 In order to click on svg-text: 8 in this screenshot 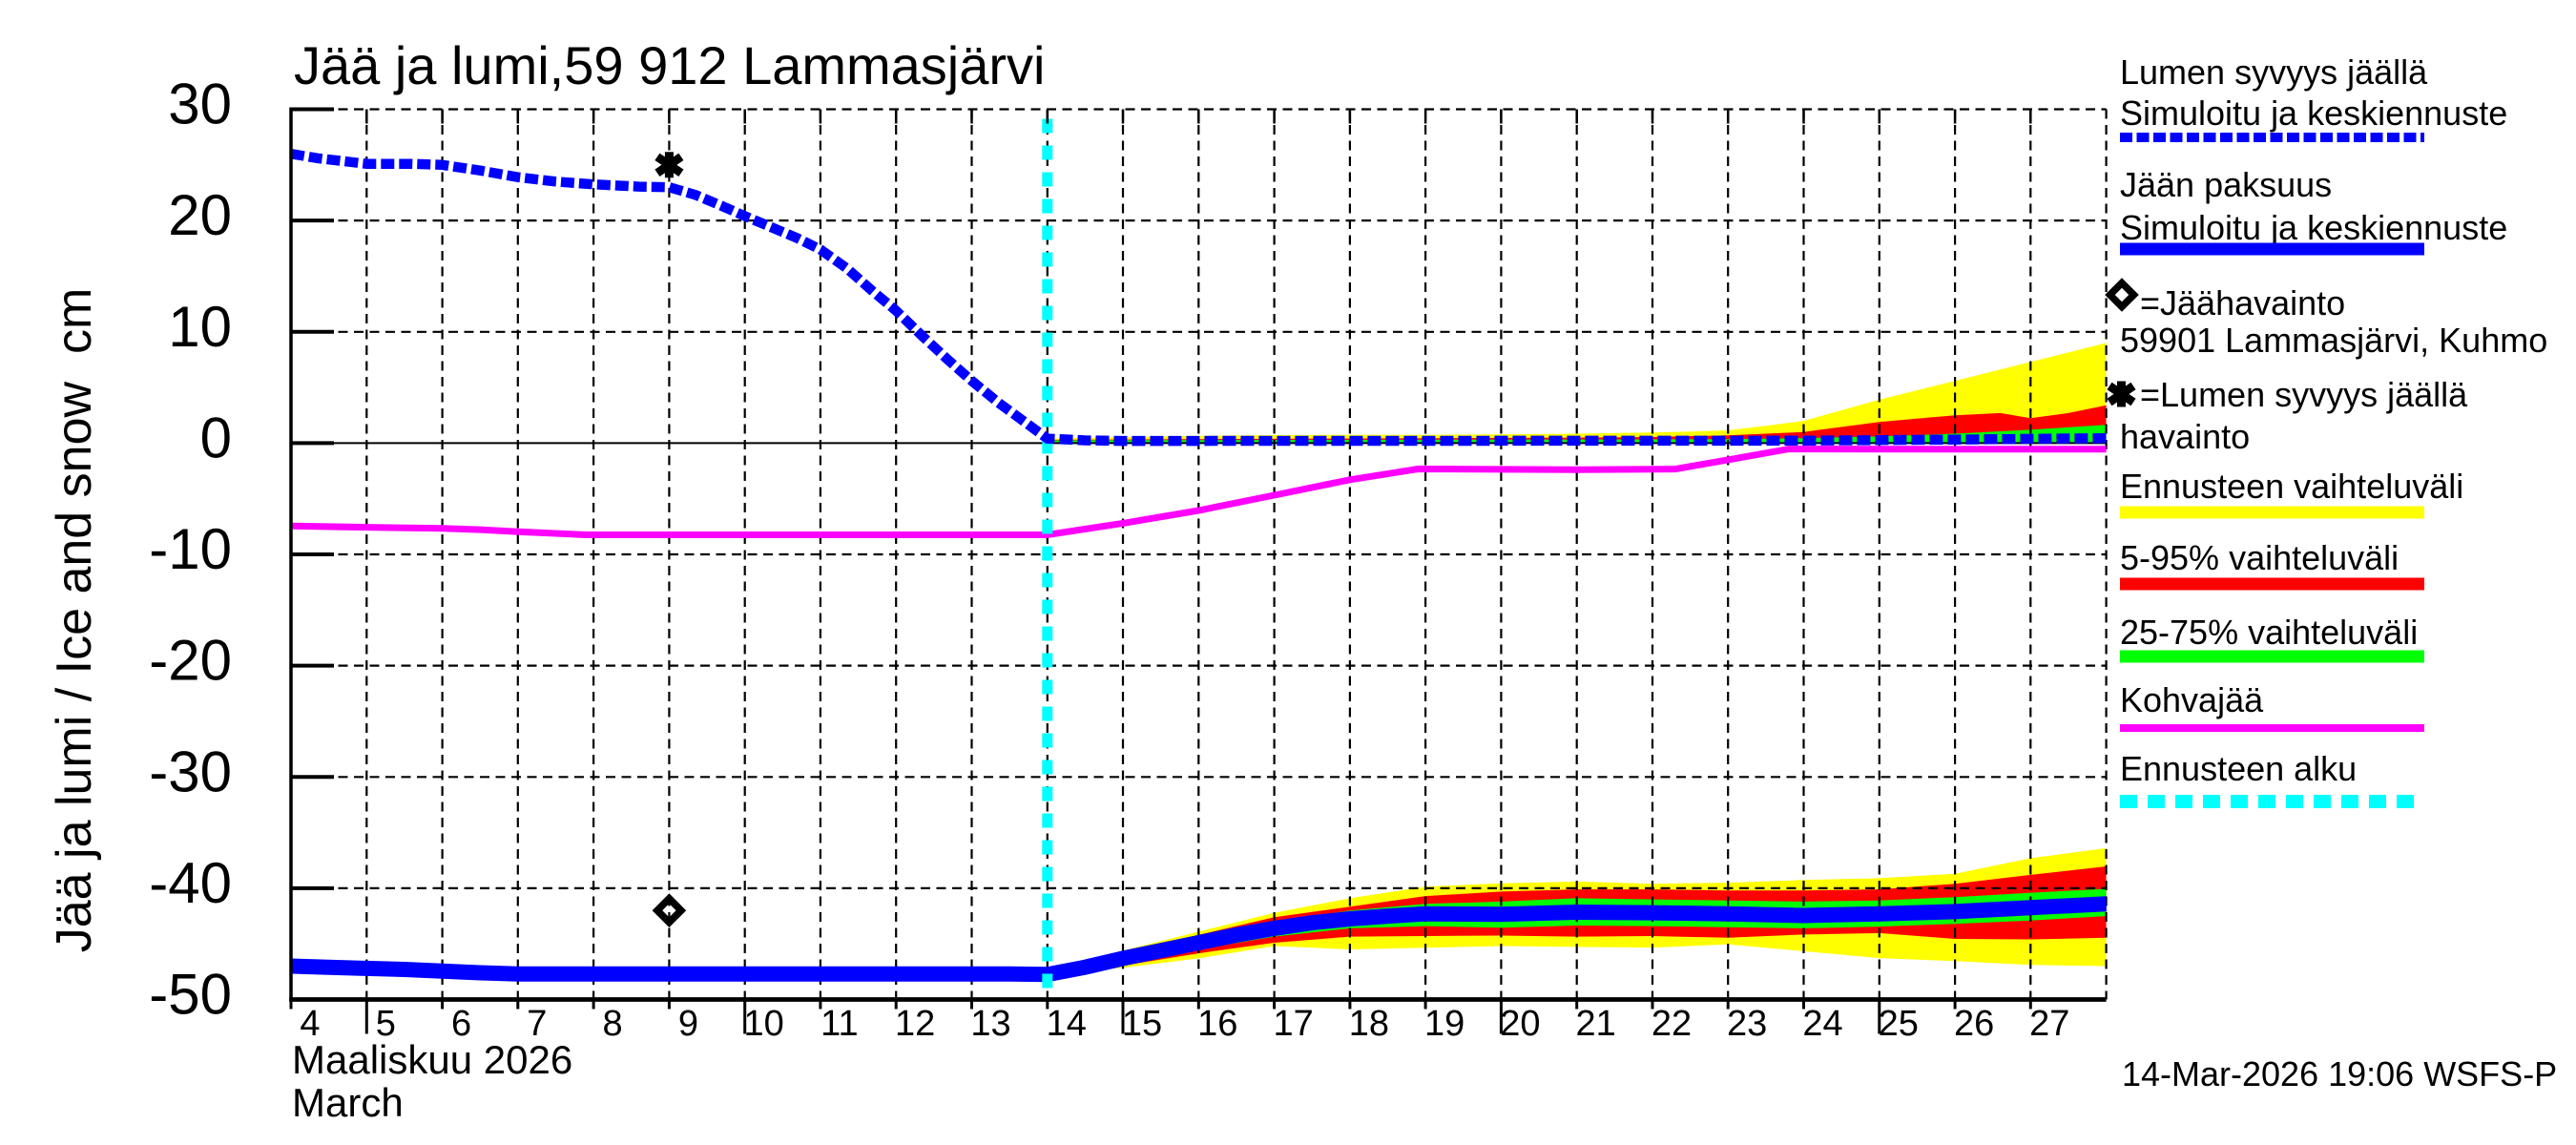, I will do `click(613, 1024)`.